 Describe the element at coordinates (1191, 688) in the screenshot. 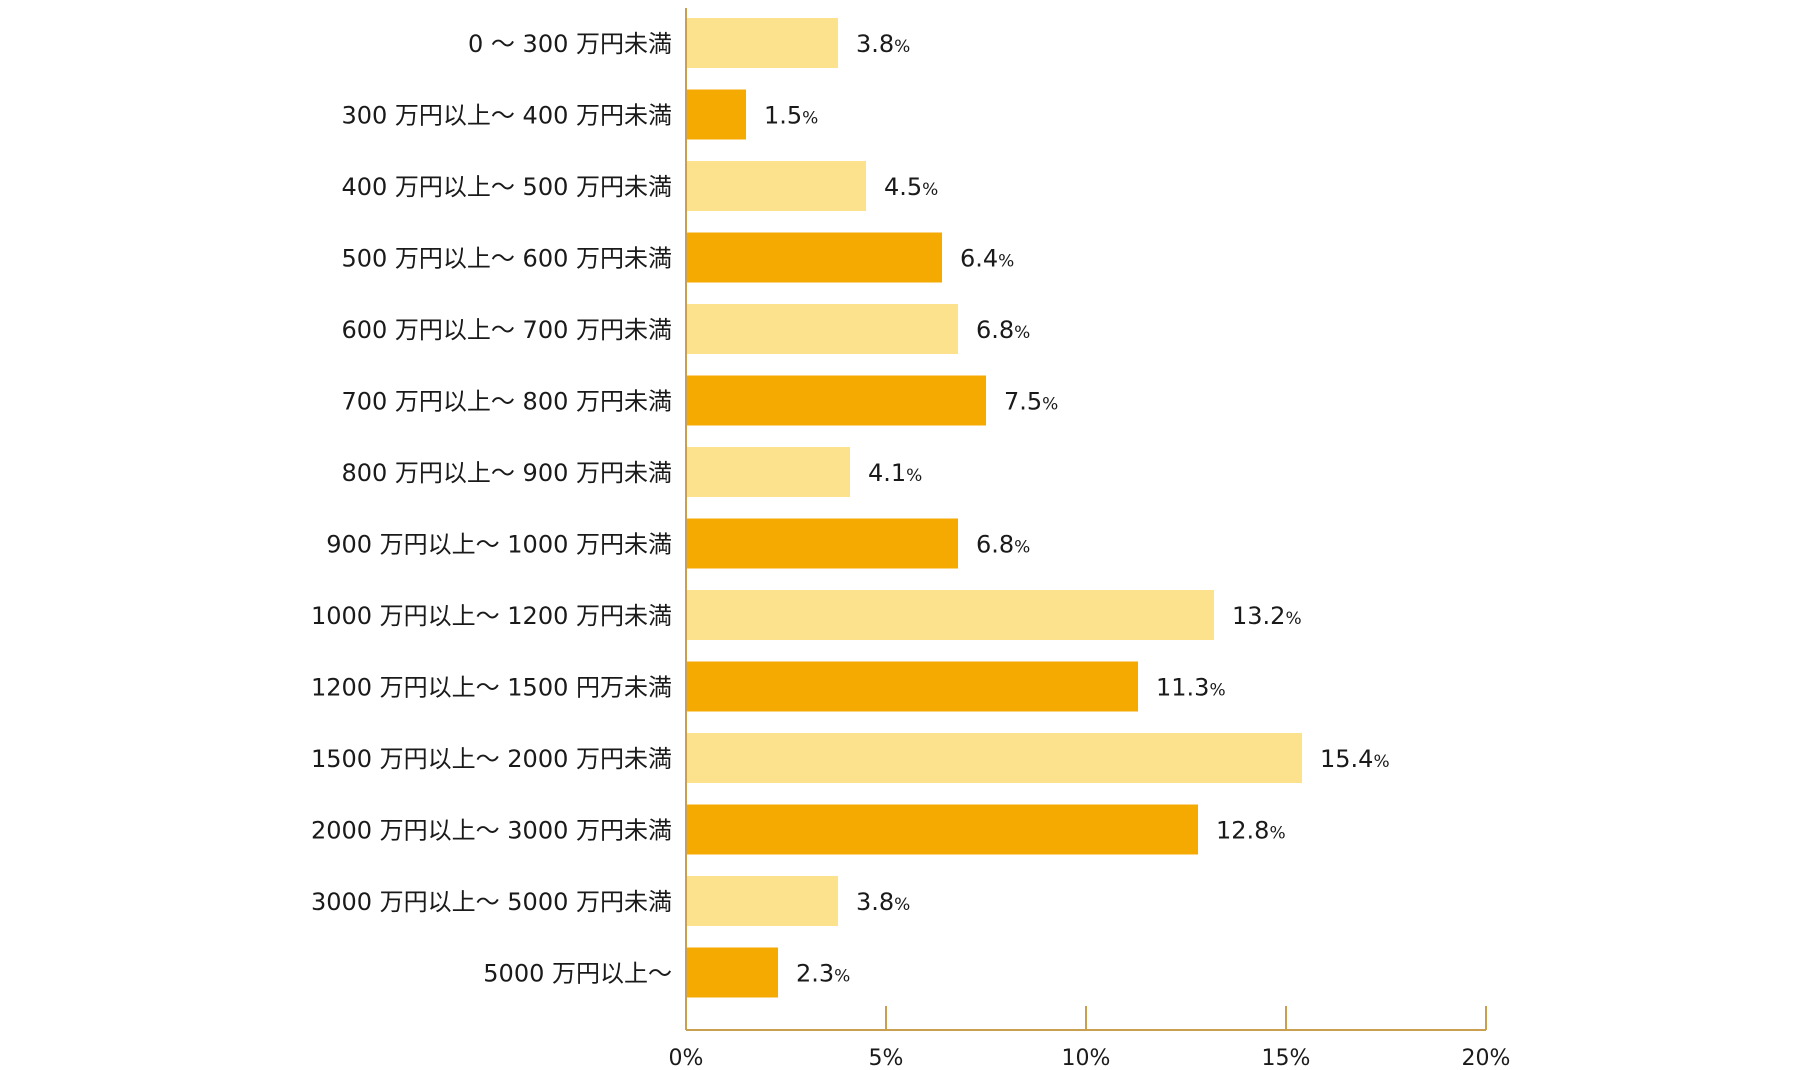

I see `value-label-9: 11.3%` at that location.